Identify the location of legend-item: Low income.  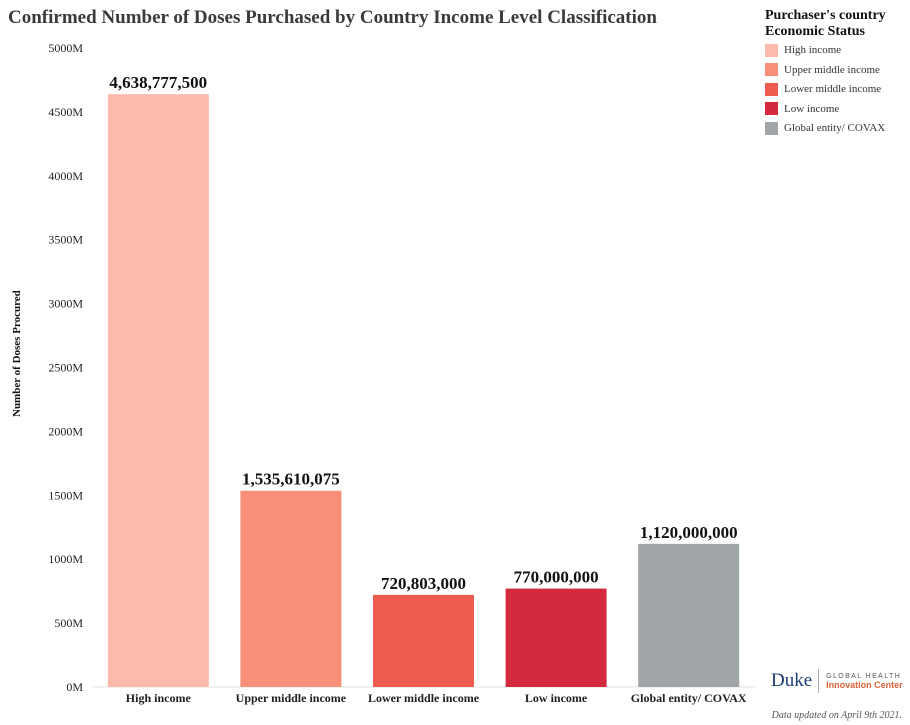
(835, 109).